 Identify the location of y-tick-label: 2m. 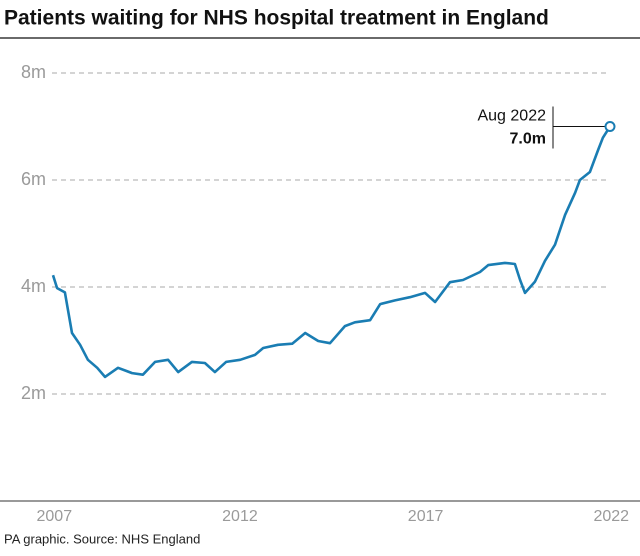
(33, 393).